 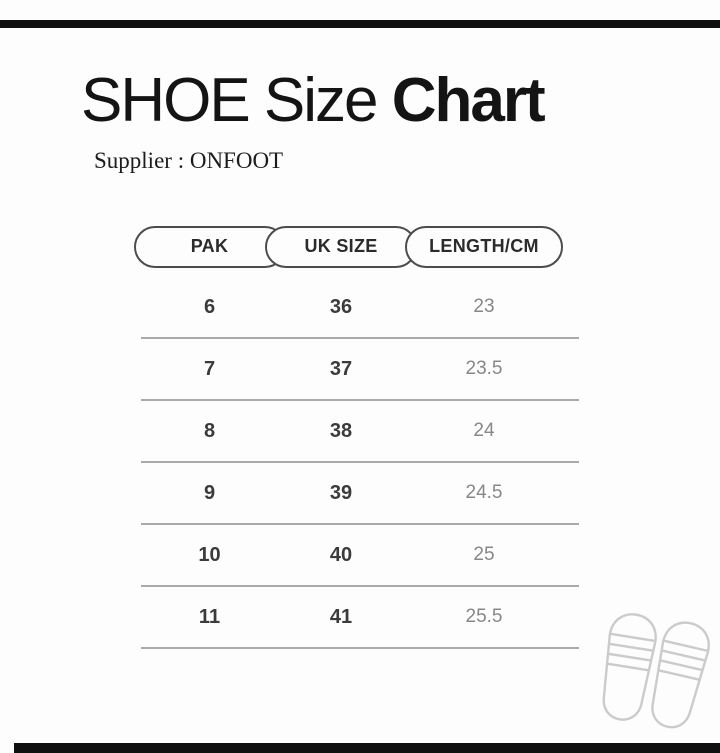 What do you see at coordinates (209, 430) in the screenshot?
I see `cell-pak: 8` at bounding box center [209, 430].